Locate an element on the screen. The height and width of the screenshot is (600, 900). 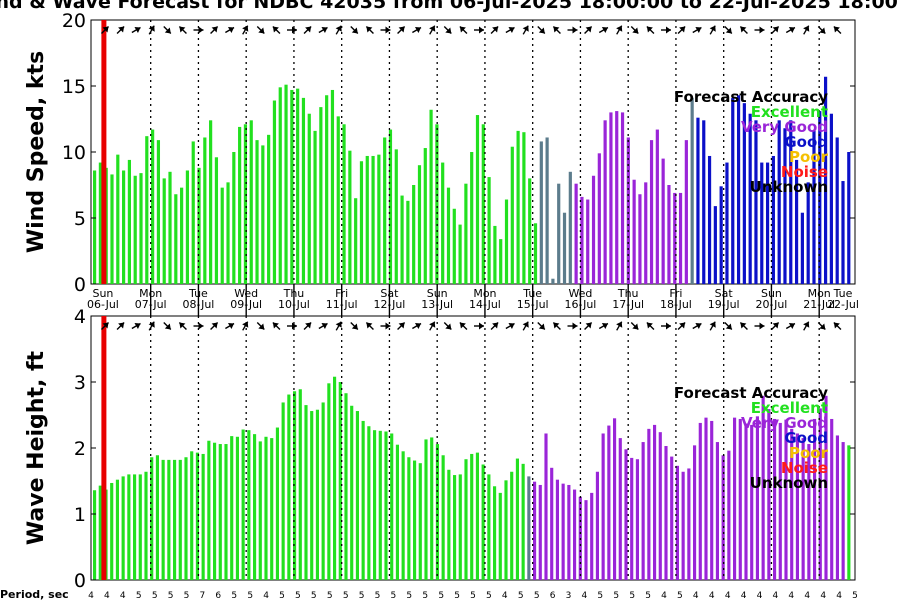
wind-legend-item: Poor is located at coordinates (809, 157).